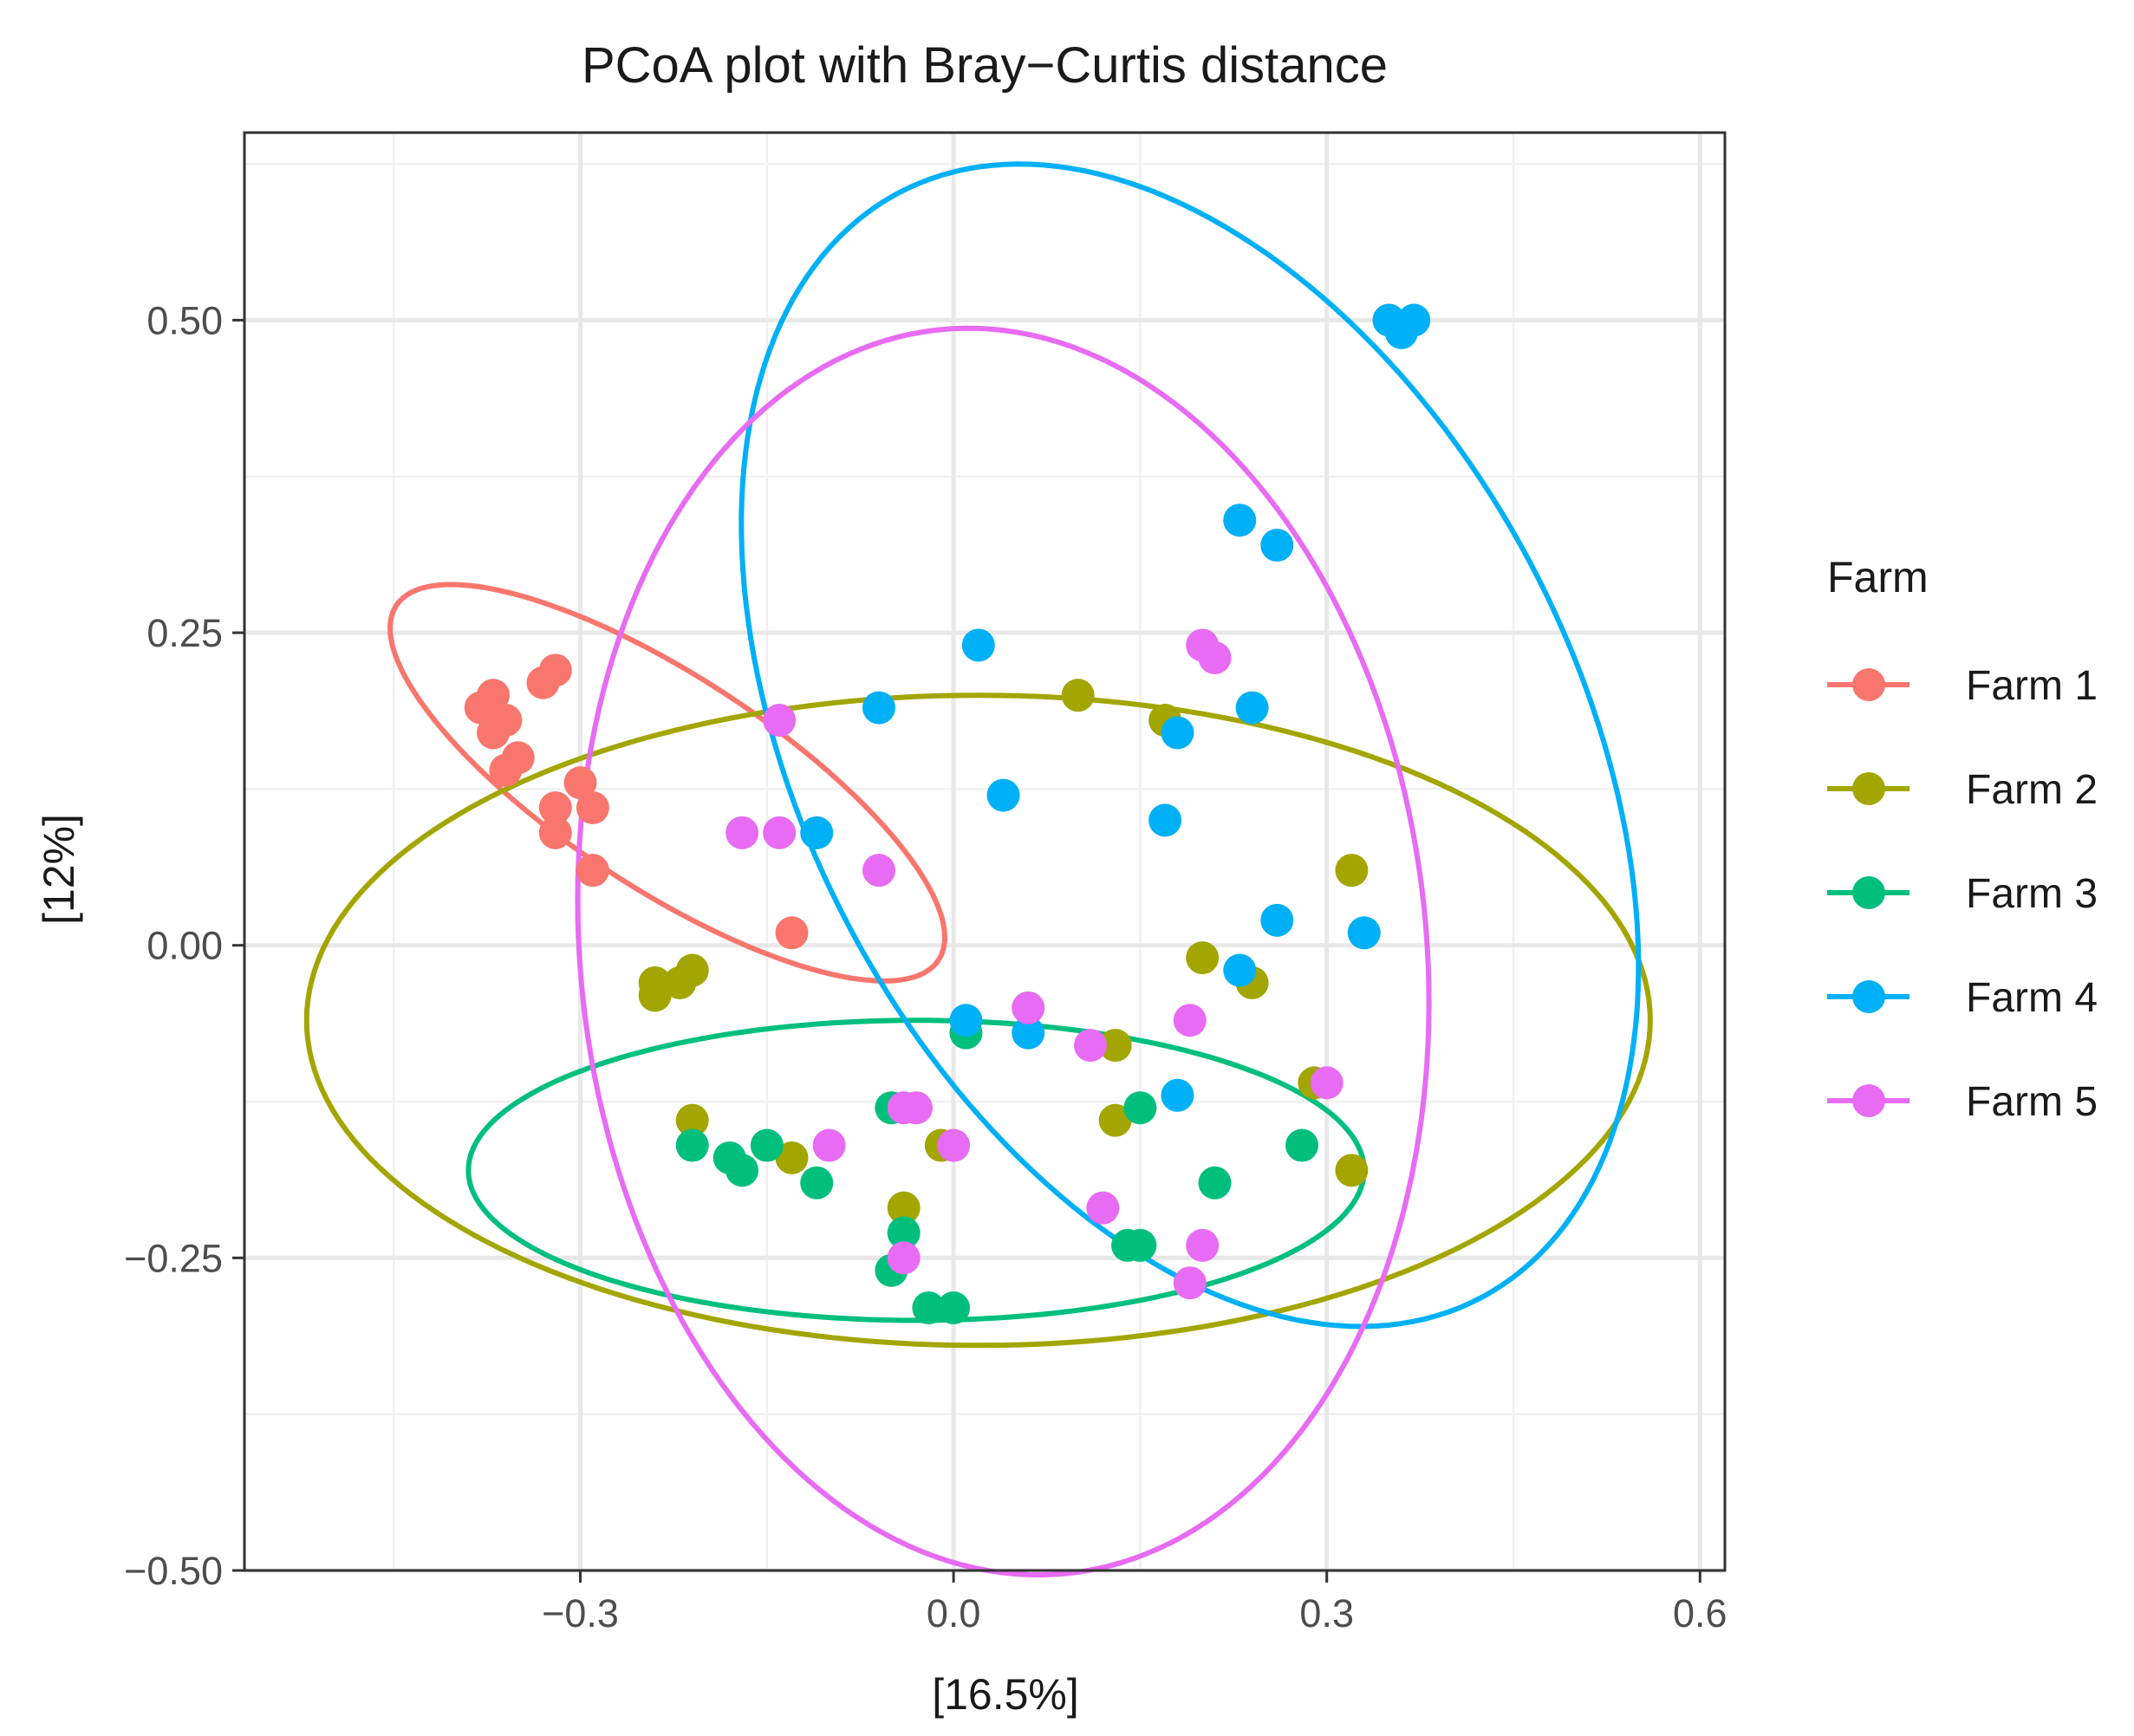 This screenshot has width=2134, height=1736. Describe the element at coordinates (2032, 790) in the screenshot. I see `legend-label: Farm 2` at that location.